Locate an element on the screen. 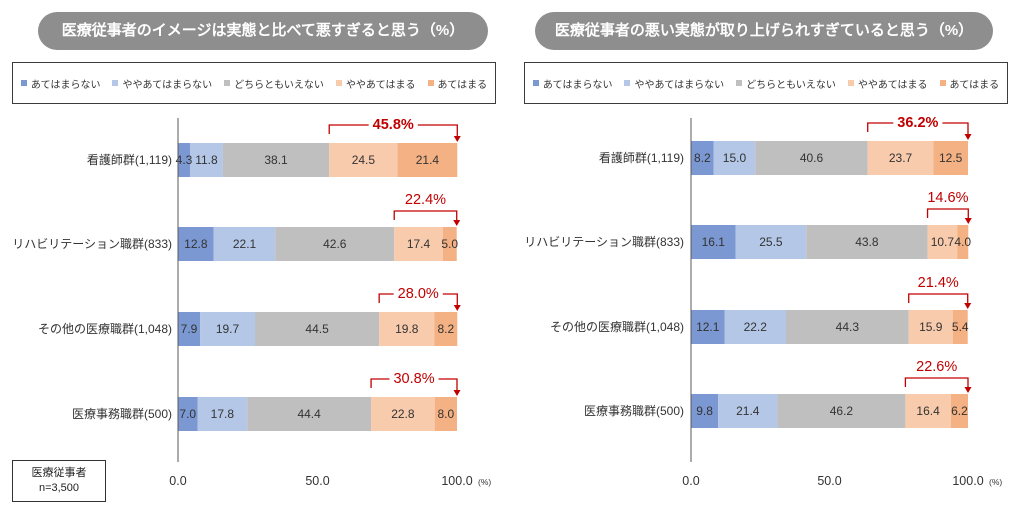 This screenshot has width=1020, height=520. segment-value-label: 7.9 is located at coordinates (189, 329).